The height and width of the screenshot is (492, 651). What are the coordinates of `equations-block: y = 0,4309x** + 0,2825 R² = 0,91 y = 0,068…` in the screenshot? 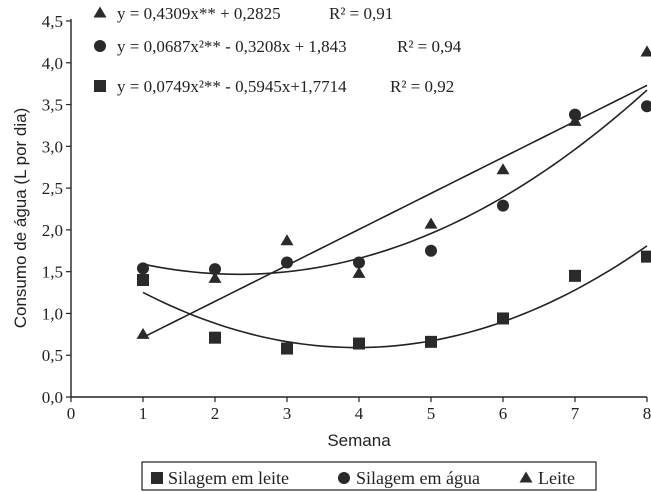 It's located at (277, 50).